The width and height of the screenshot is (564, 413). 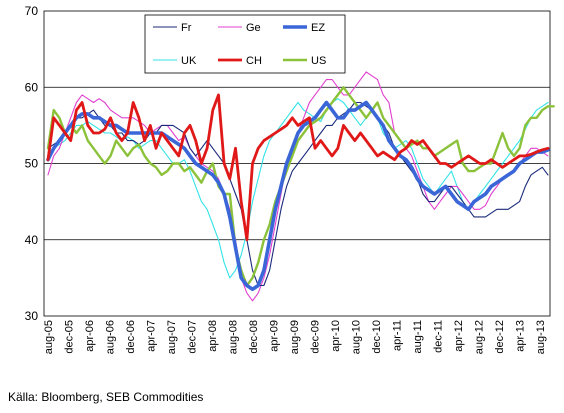 I want to click on legend-label-ez: EZ, so click(x=318, y=28).